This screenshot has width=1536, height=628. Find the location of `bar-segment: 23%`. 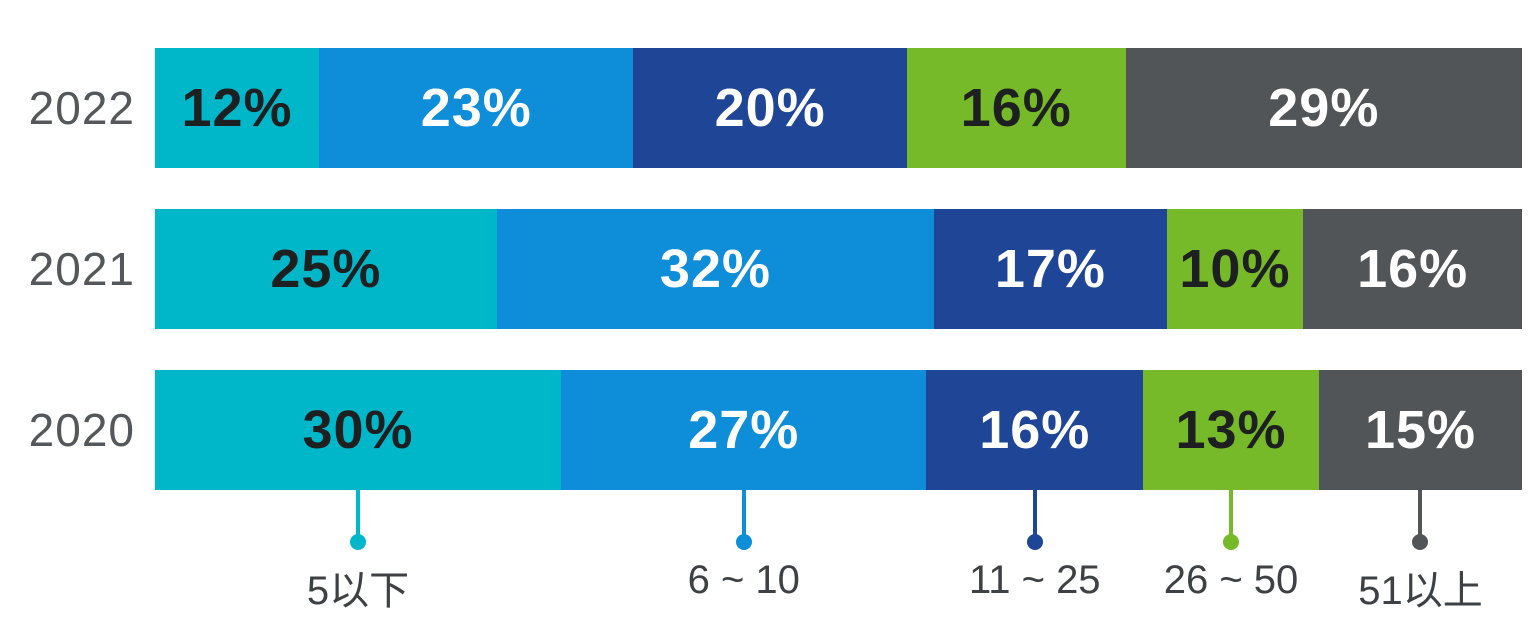

bar-segment: 23% is located at coordinates (476, 108).